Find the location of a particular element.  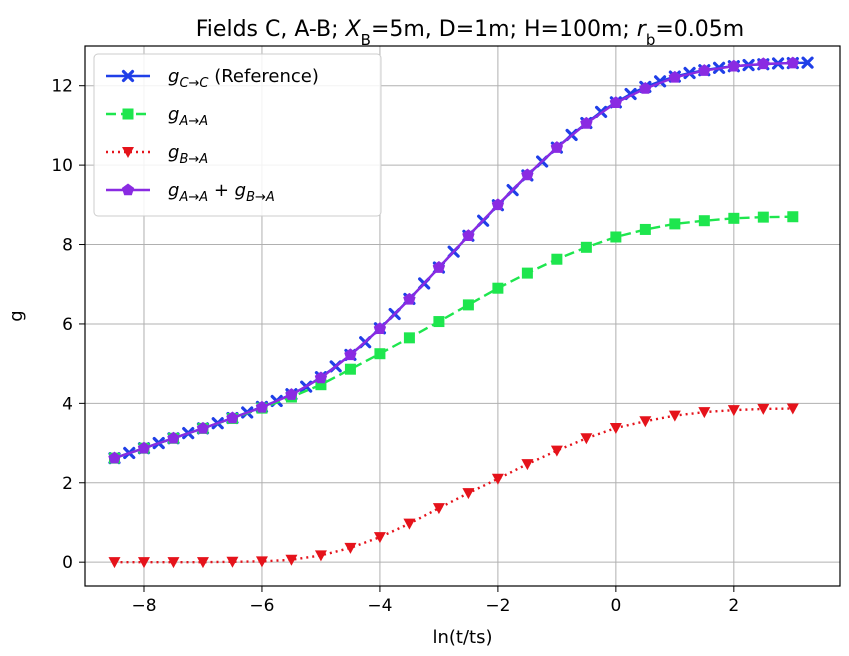

legend-marker-gba is located at coordinates (128, 152).